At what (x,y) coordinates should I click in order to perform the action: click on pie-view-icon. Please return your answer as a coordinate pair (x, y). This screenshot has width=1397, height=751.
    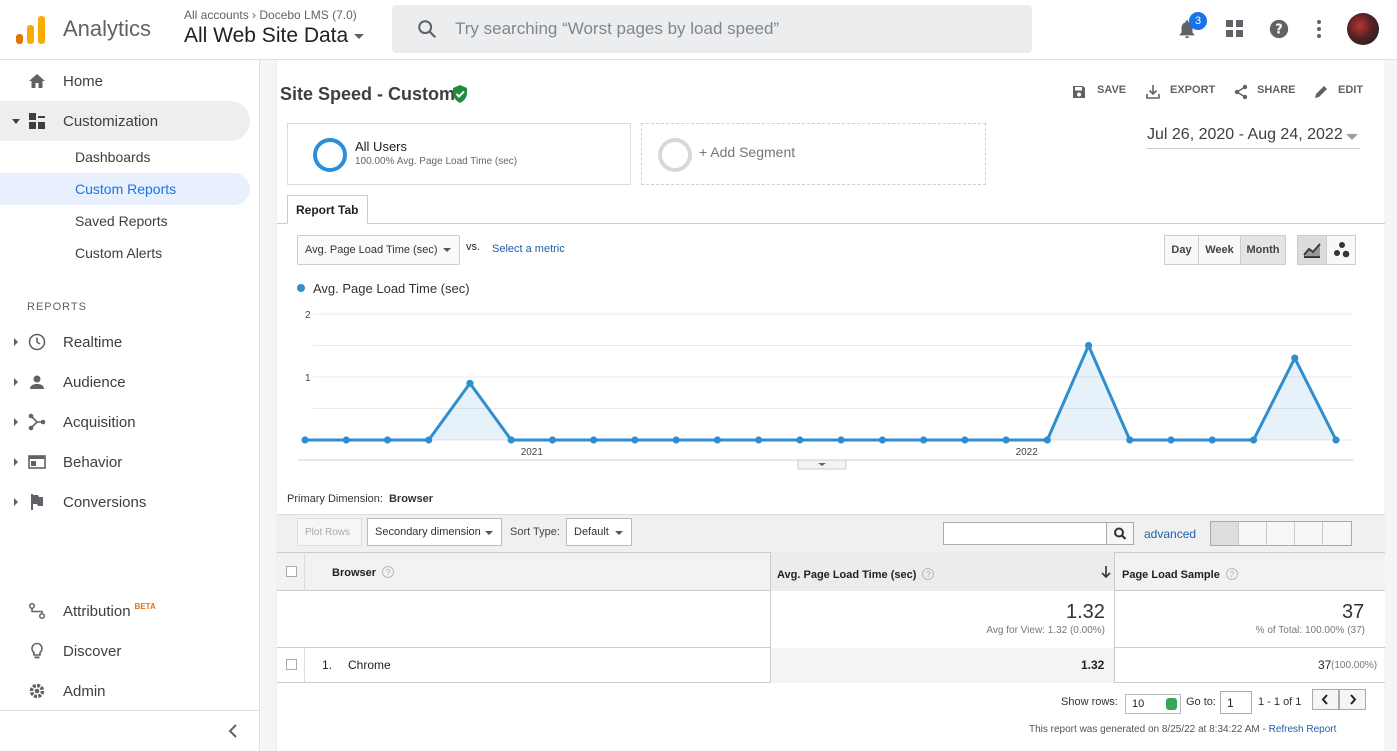
    Looking at the image, I should click on (1253, 533).